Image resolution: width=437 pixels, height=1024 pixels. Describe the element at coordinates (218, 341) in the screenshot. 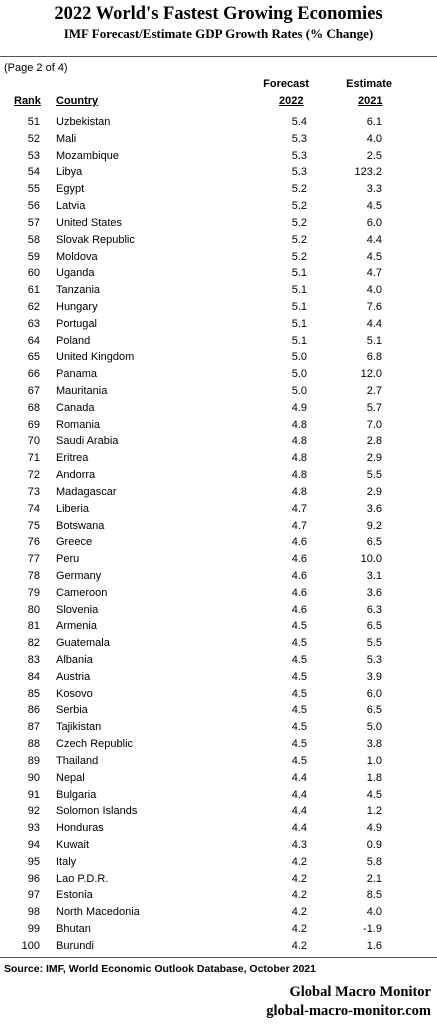

I see `table-row: 64 Poland 5.1 5.1` at that location.